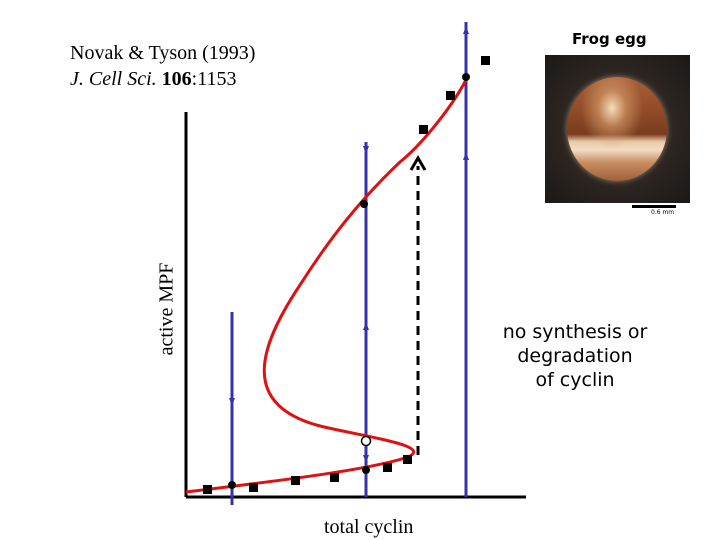  What do you see at coordinates (166, 309) in the screenshot?
I see `y-axis-label: active MPF` at bounding box center [166, 309].